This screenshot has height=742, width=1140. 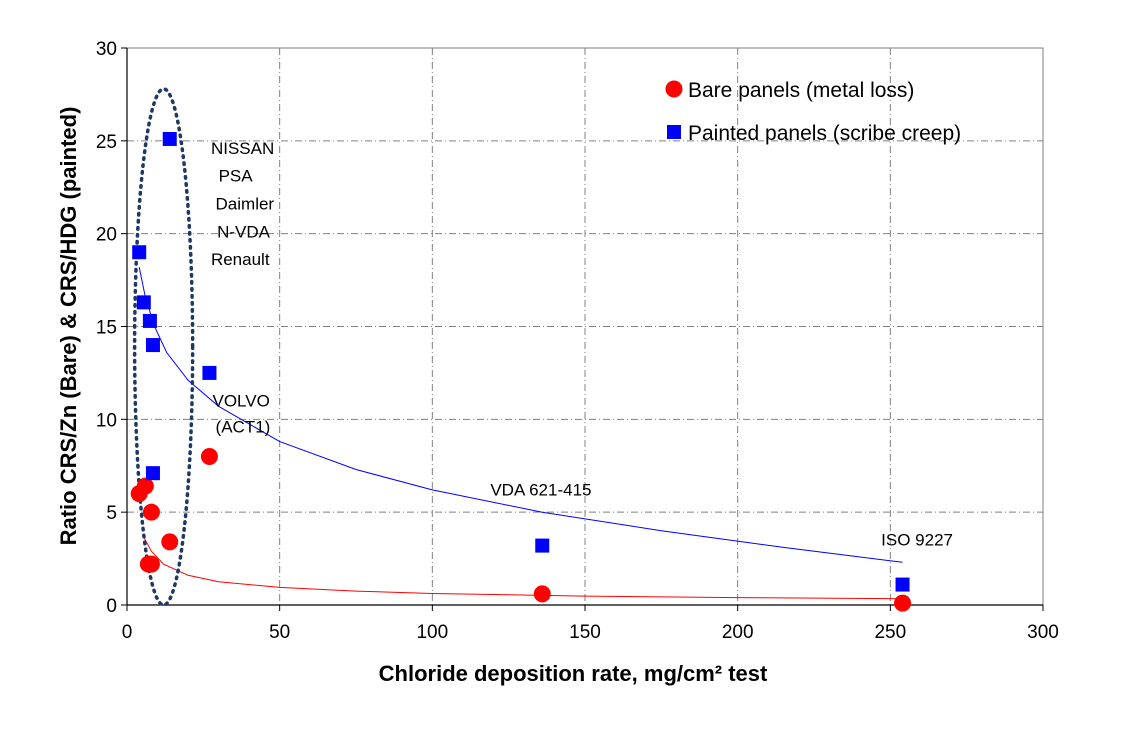 What do you see at coordinates (1043, 632) in the screenshot?
I see `x-tick-label: 300` at bounding box center [1043, 632].